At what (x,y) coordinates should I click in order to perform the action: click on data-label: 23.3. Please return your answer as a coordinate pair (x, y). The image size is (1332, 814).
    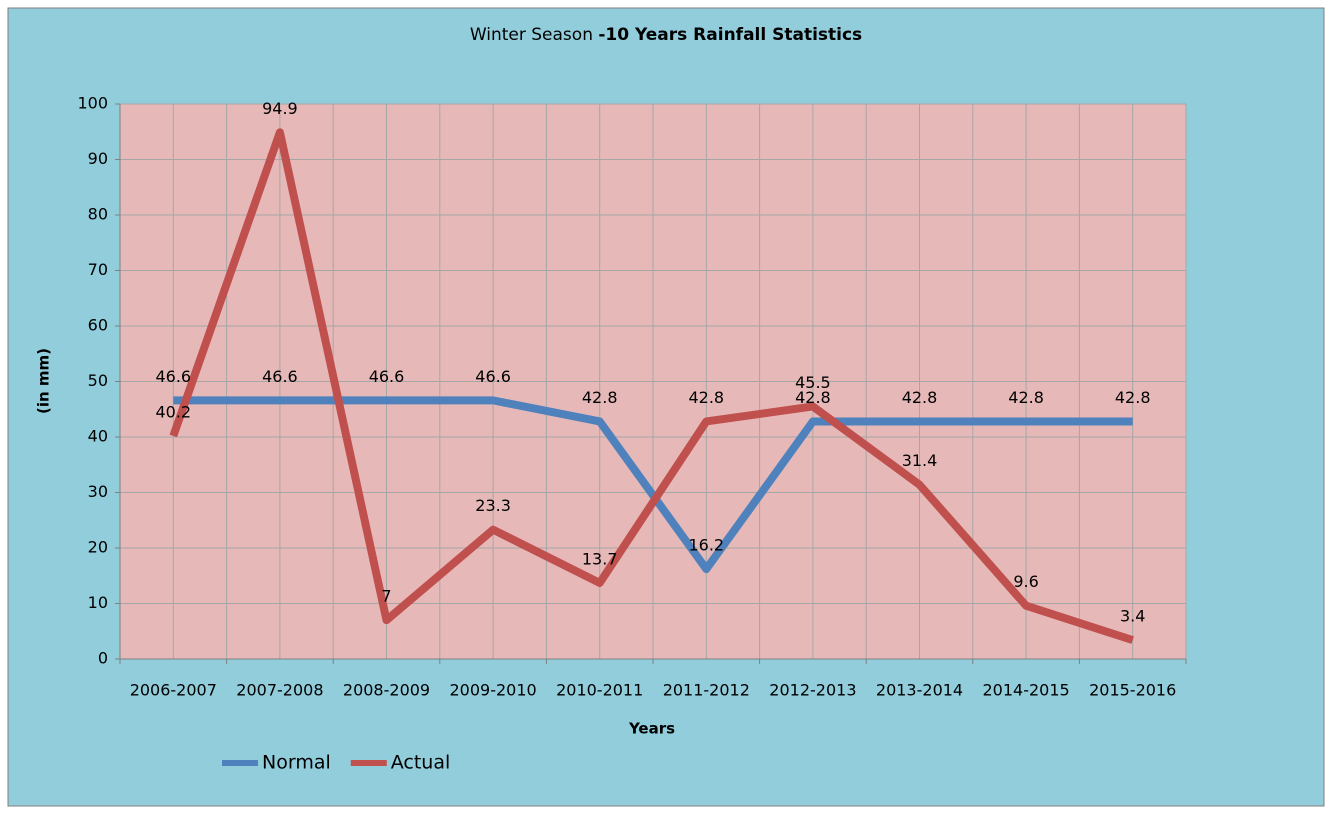
    Looking at the image, I should click on (493, 505).